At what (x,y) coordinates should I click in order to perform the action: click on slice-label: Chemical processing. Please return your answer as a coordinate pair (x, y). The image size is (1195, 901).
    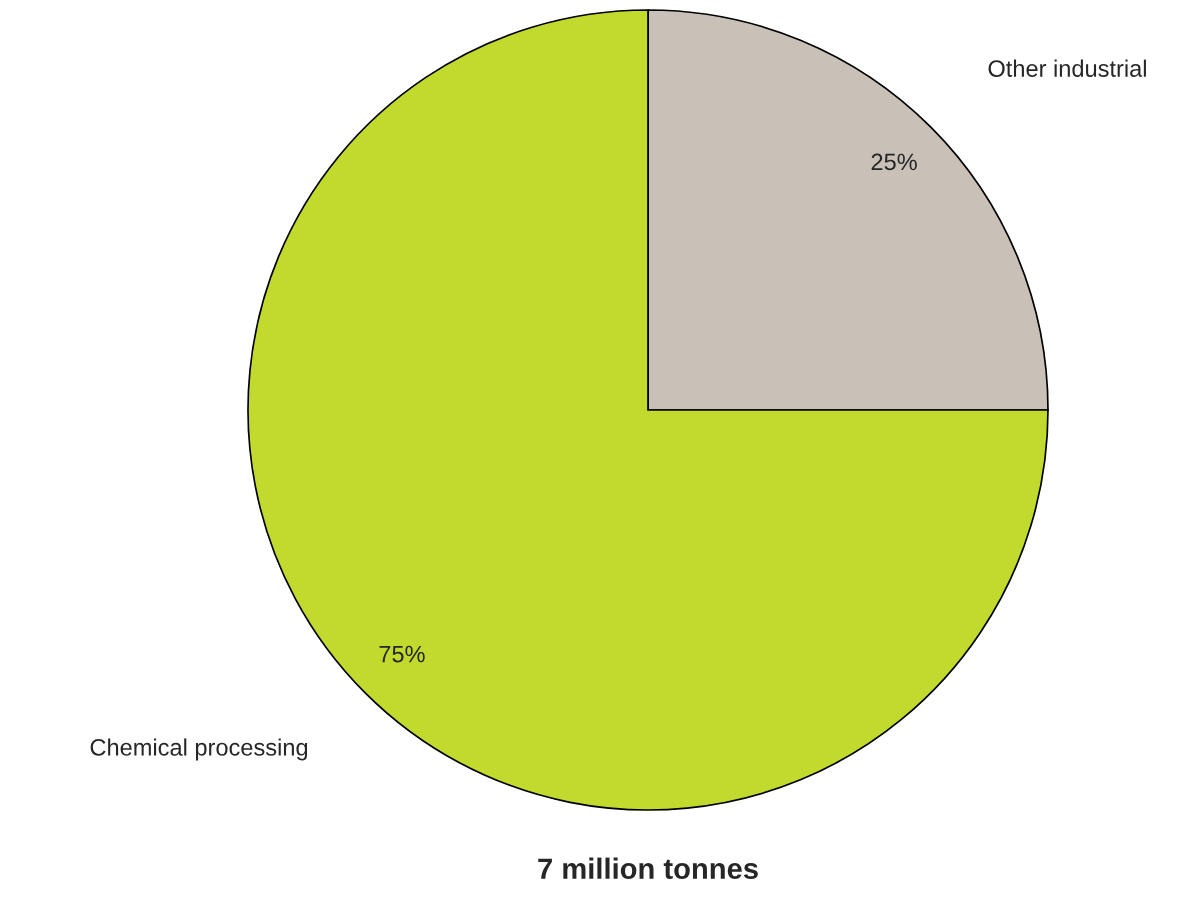
    Looking at the image, I should click on (199, 749).